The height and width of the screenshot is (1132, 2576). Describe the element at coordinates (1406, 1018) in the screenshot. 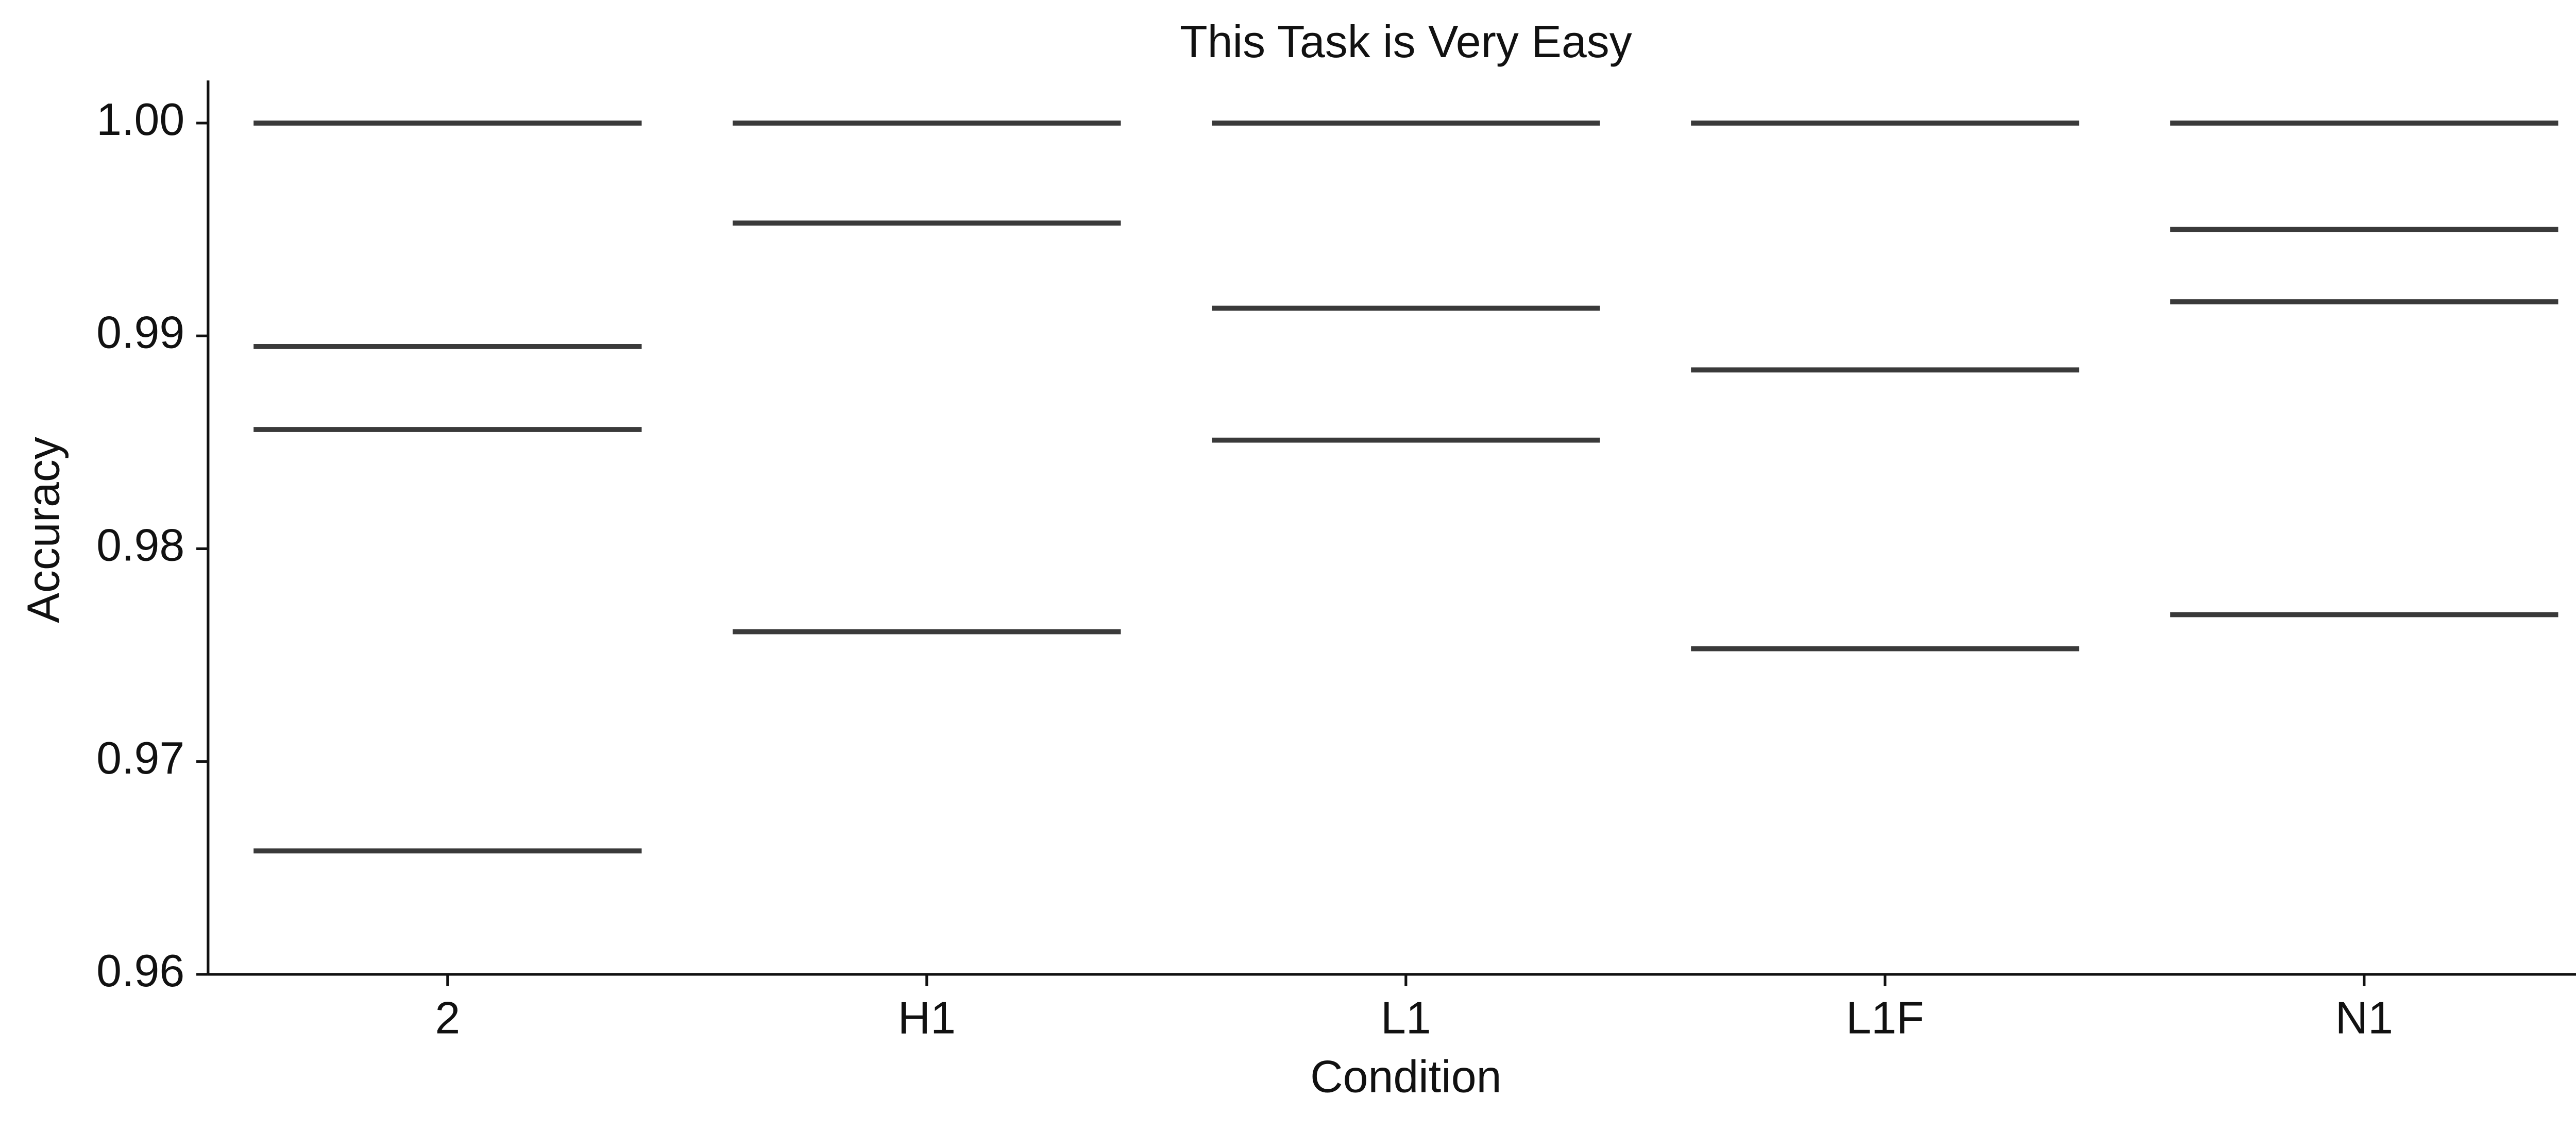

I see `x-tick-label: L1` at that location.